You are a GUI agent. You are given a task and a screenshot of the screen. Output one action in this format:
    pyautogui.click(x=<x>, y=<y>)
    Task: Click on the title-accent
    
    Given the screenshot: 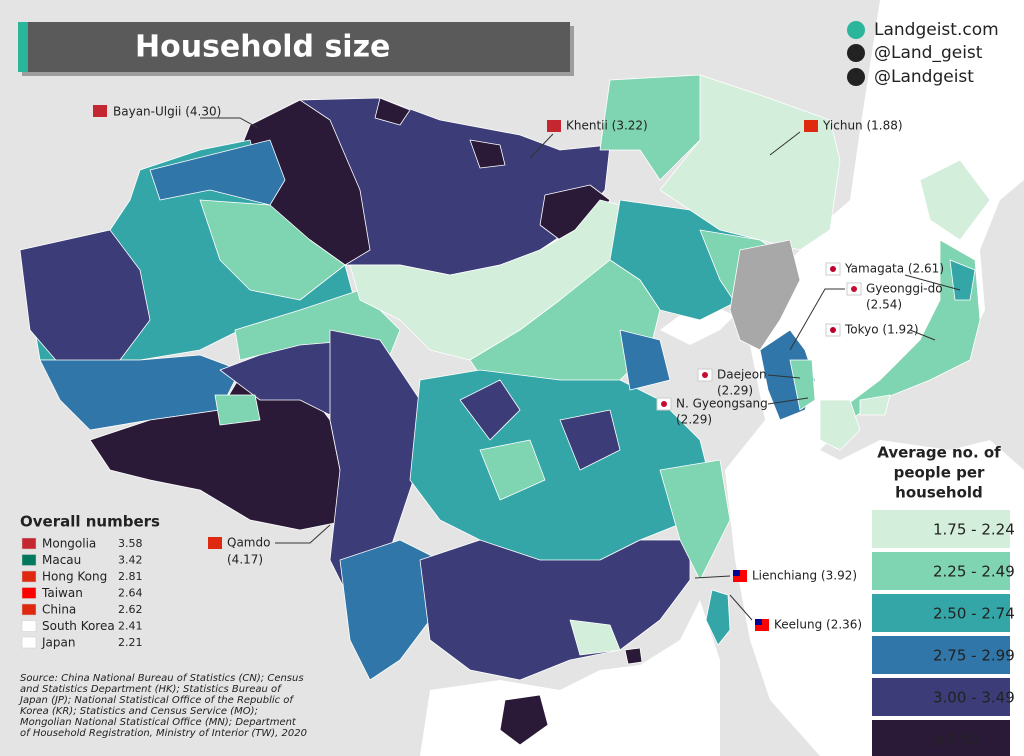 What is the action you would take?
    pyautogui.click(x=23, y=47)
    